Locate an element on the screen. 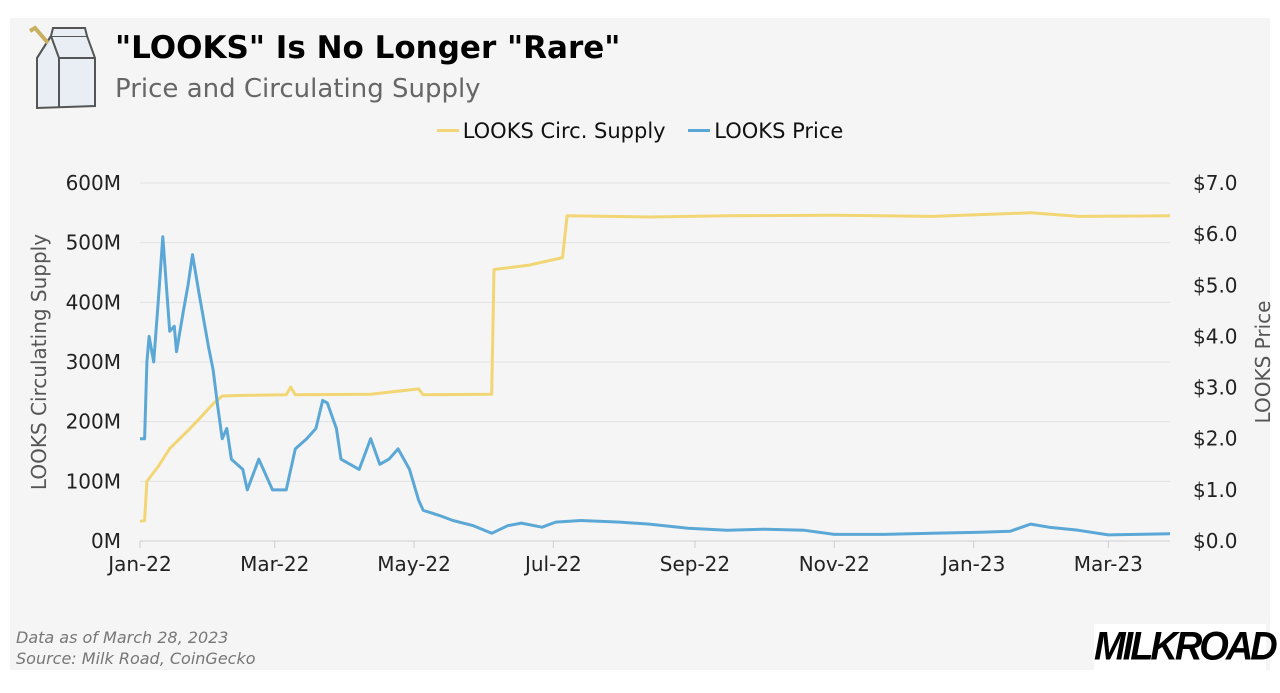 The height and width of the screenshot is (693, 1280). milk-carton-icon is located at coordinates (62, 67).